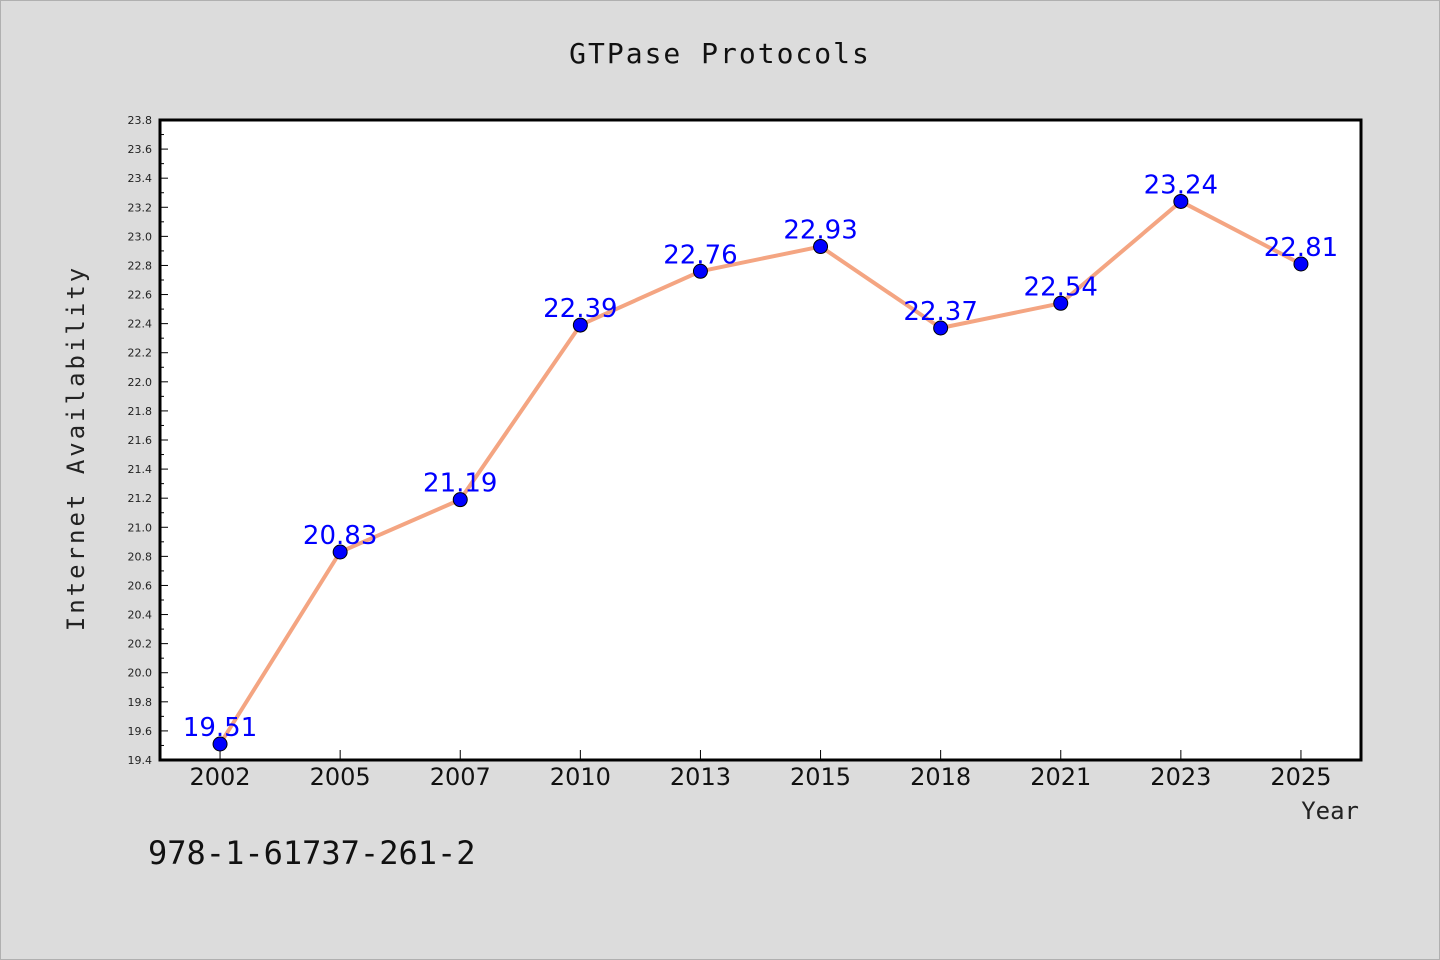  I want to click on data-label: 22.76, so click(700, 255).